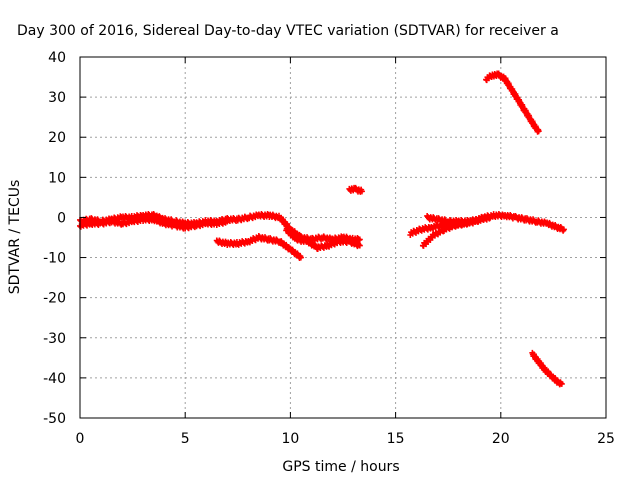 This screenshot has width=640, height=480. What do you see at coordinates (57, 178) in the screenshot?
I see `y-tick-label: 10` at bounding box center [57, 178].